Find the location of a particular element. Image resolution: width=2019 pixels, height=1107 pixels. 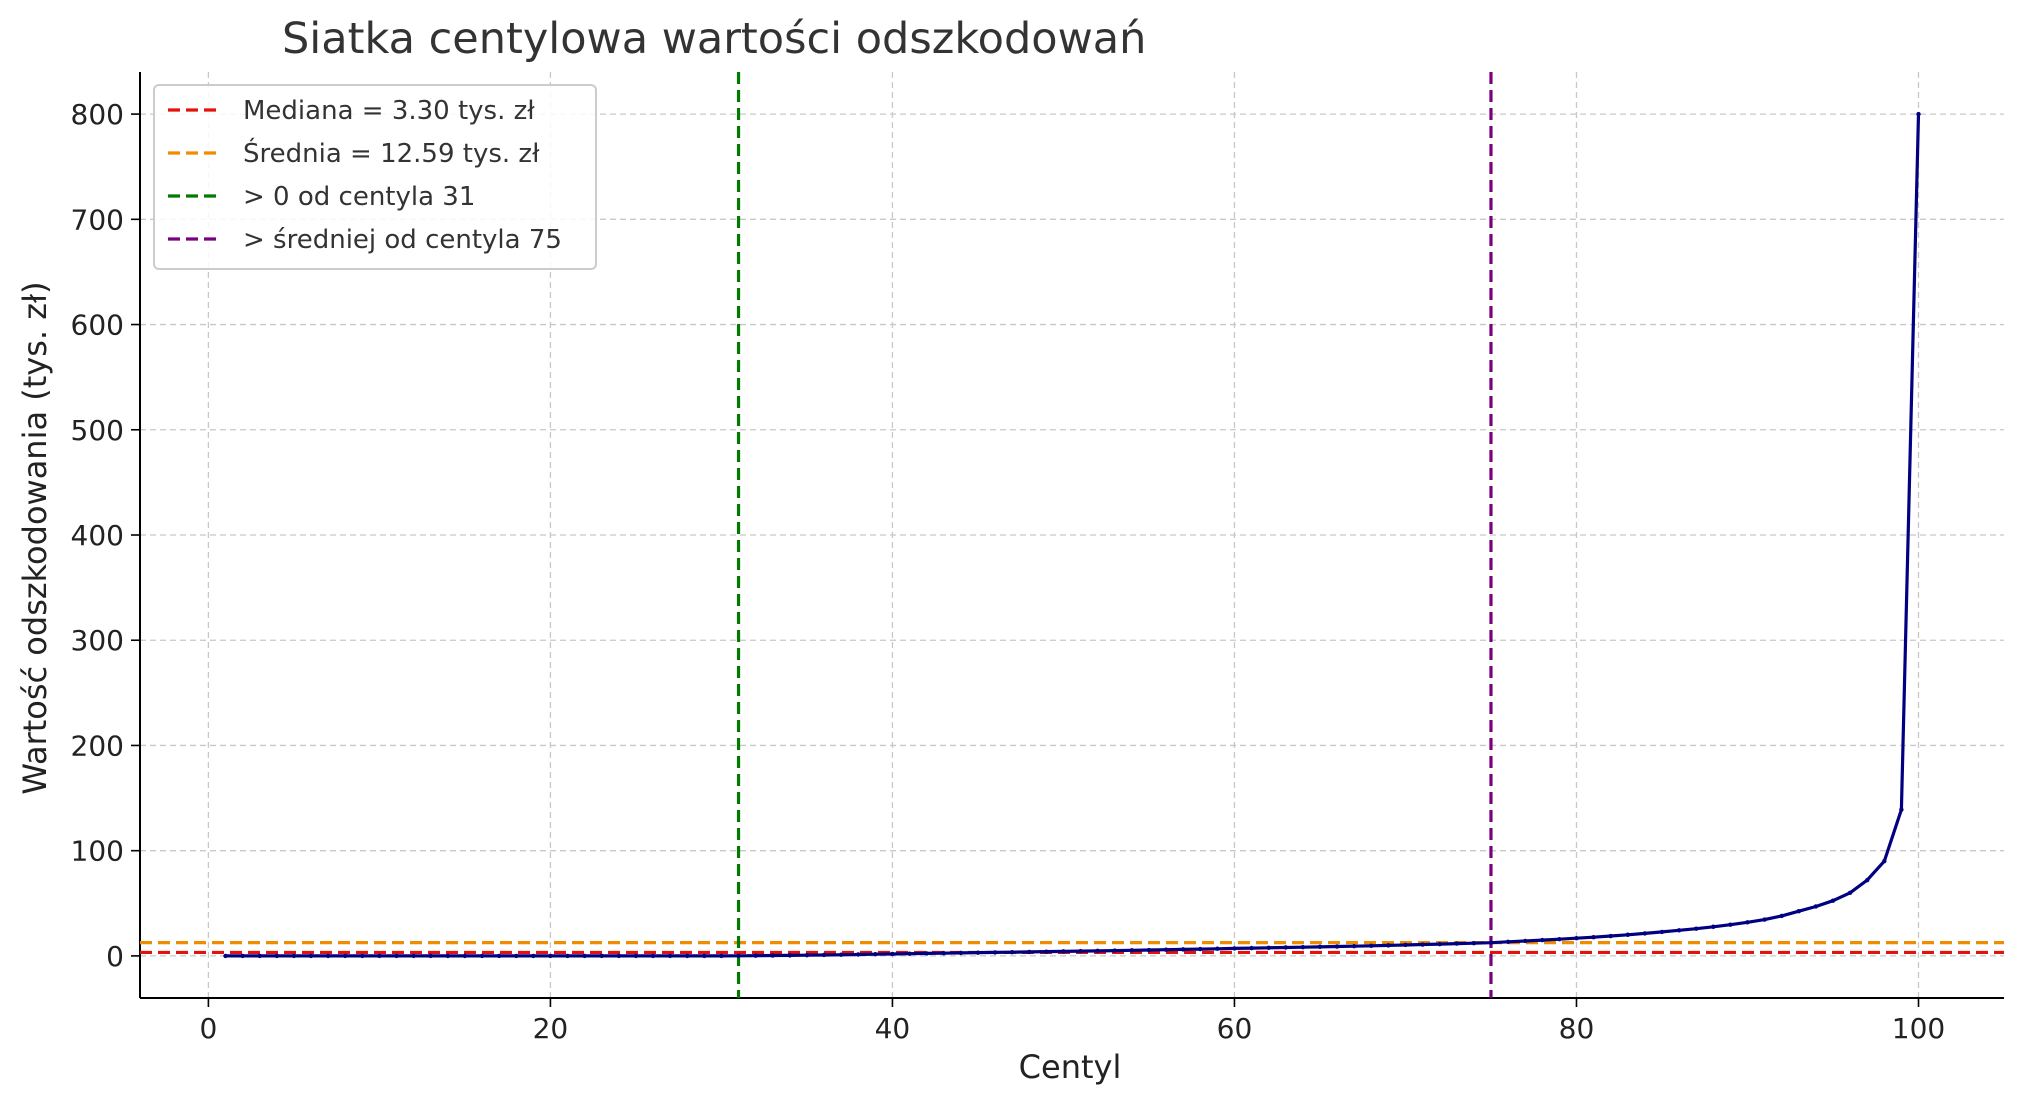

legend-box is located at coordinates (375, 177).